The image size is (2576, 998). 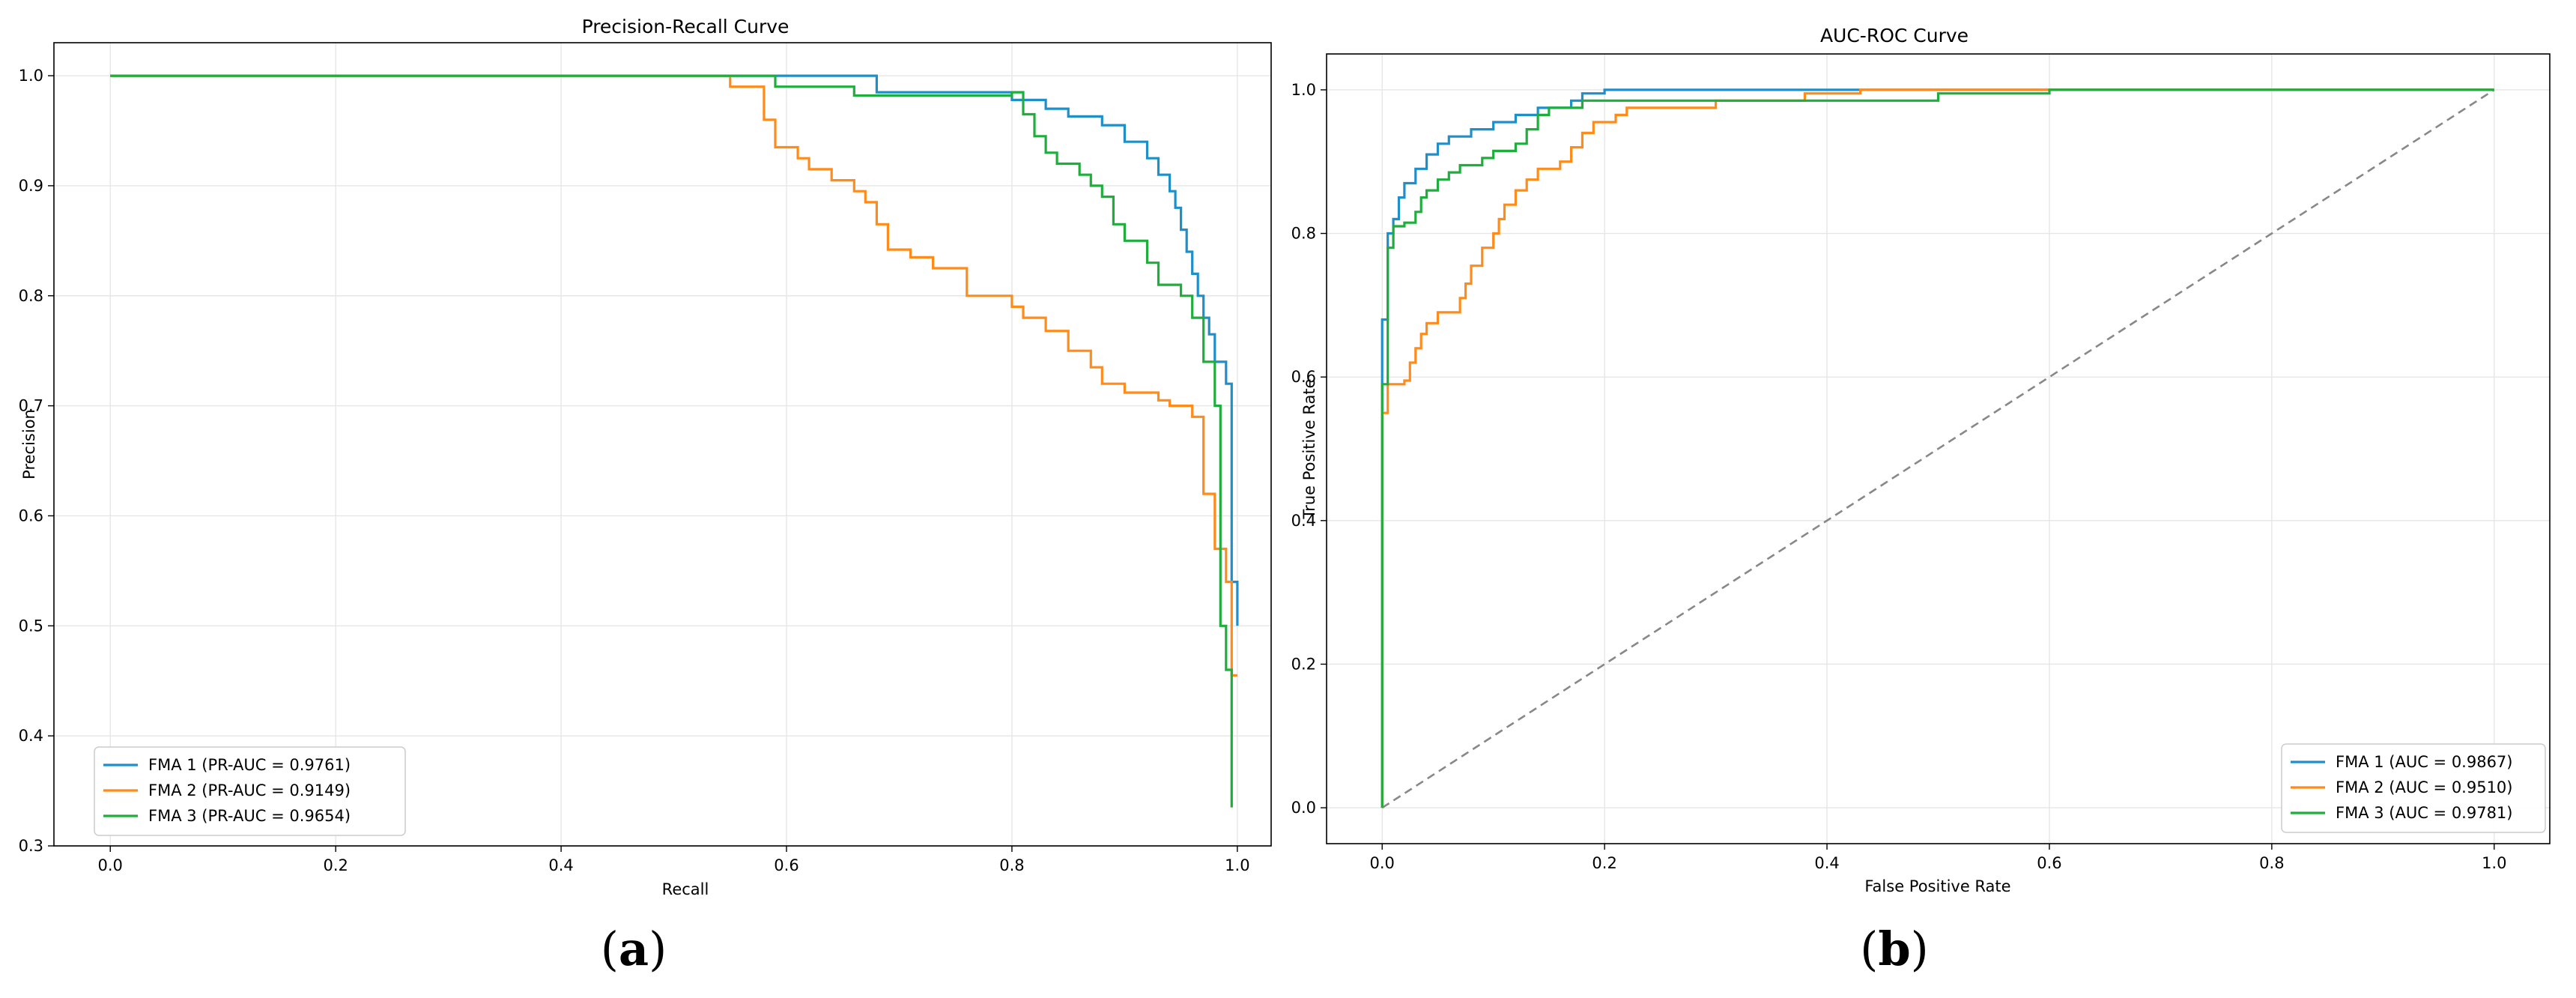 What do you see at coordinates (674, 860) in the screenshot?
I see `panel-a-x-ticks: 0.0 0.2 0.4 0.6 0.8 1.0` at bounding box center [674, 860].